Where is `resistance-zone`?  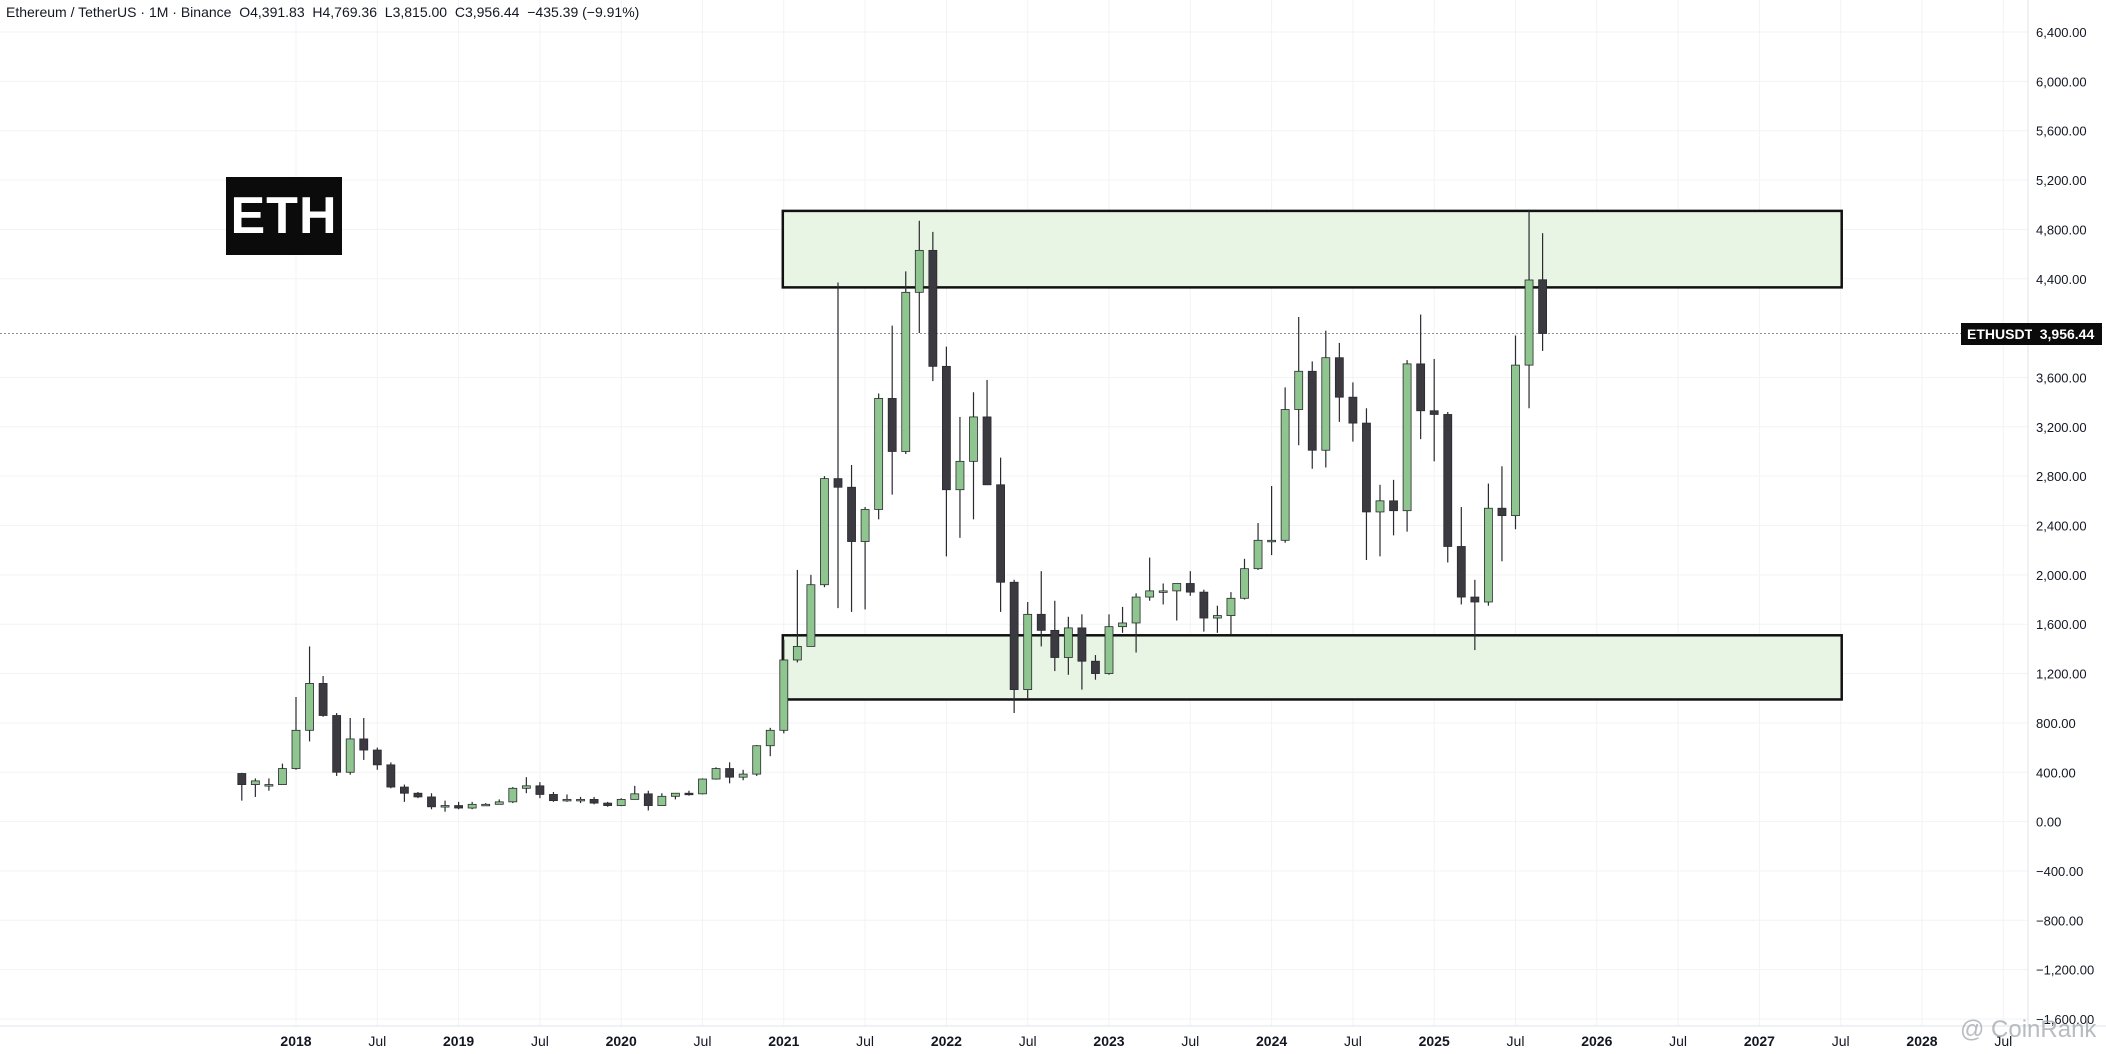
resistance-zone is located at coordinates (1312, 249).